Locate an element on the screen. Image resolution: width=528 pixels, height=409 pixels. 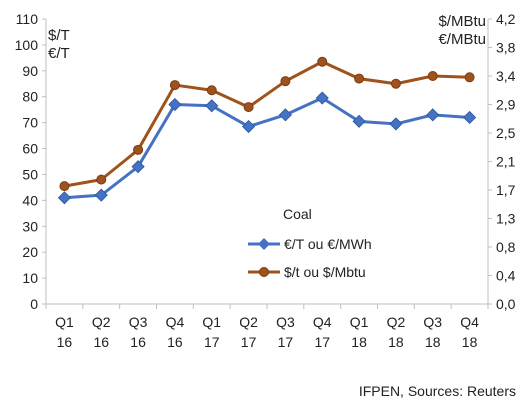
legend-label-usd: $/t ou $/Mbtu is located at coordinates (325, 272).